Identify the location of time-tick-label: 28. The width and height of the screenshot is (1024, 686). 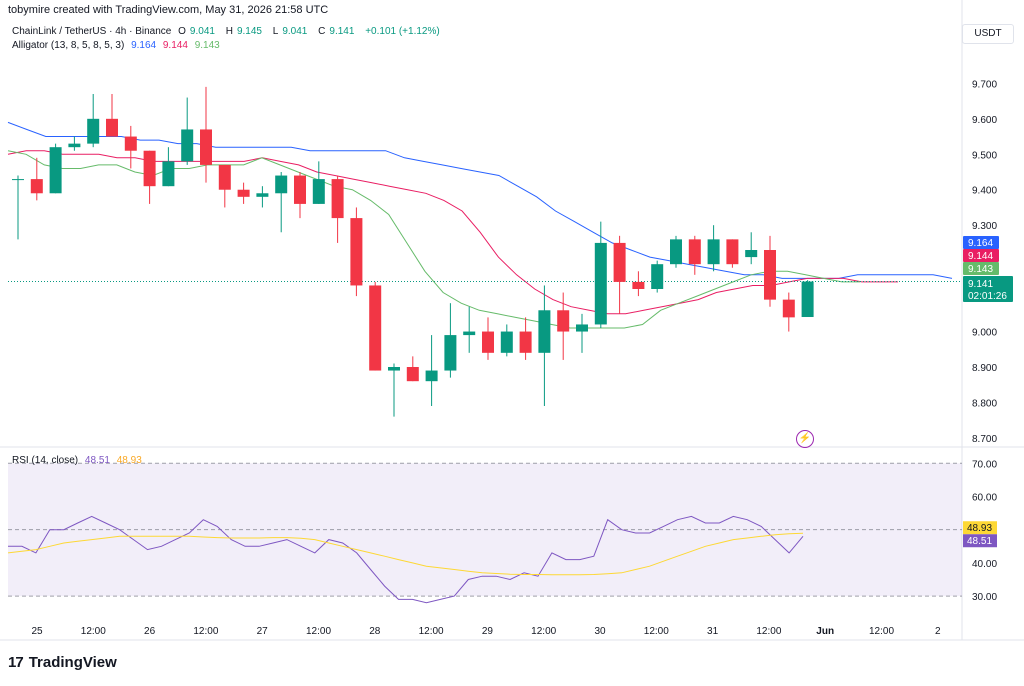
(375, 631).